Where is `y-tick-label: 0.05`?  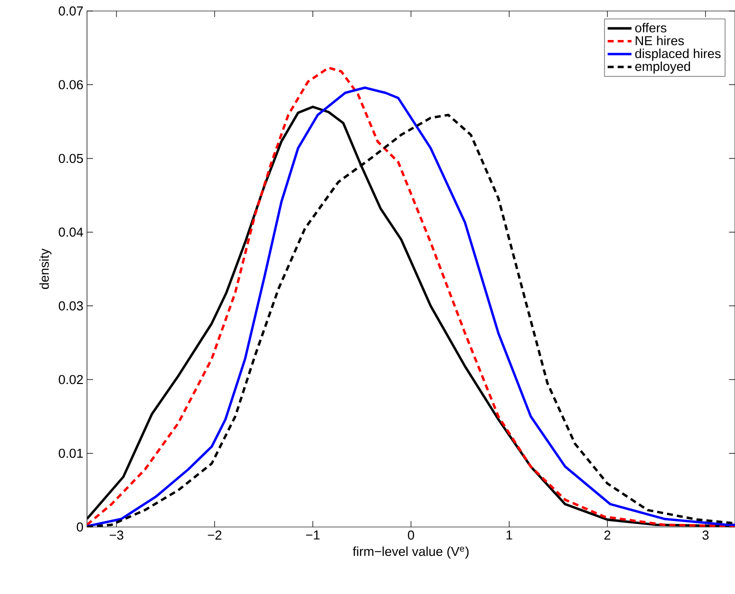 y-tick-label: 0.05 is located at coordinates (70, 159).